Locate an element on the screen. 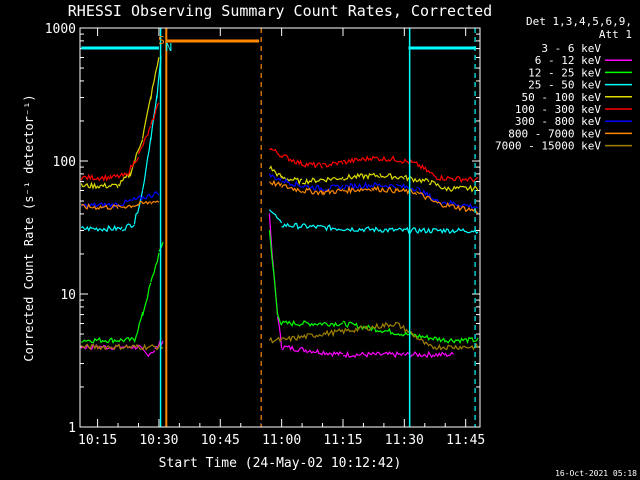 The width and height of the screenshot is (640, 480). annotation-n: N is located at coordinates (168, 47).